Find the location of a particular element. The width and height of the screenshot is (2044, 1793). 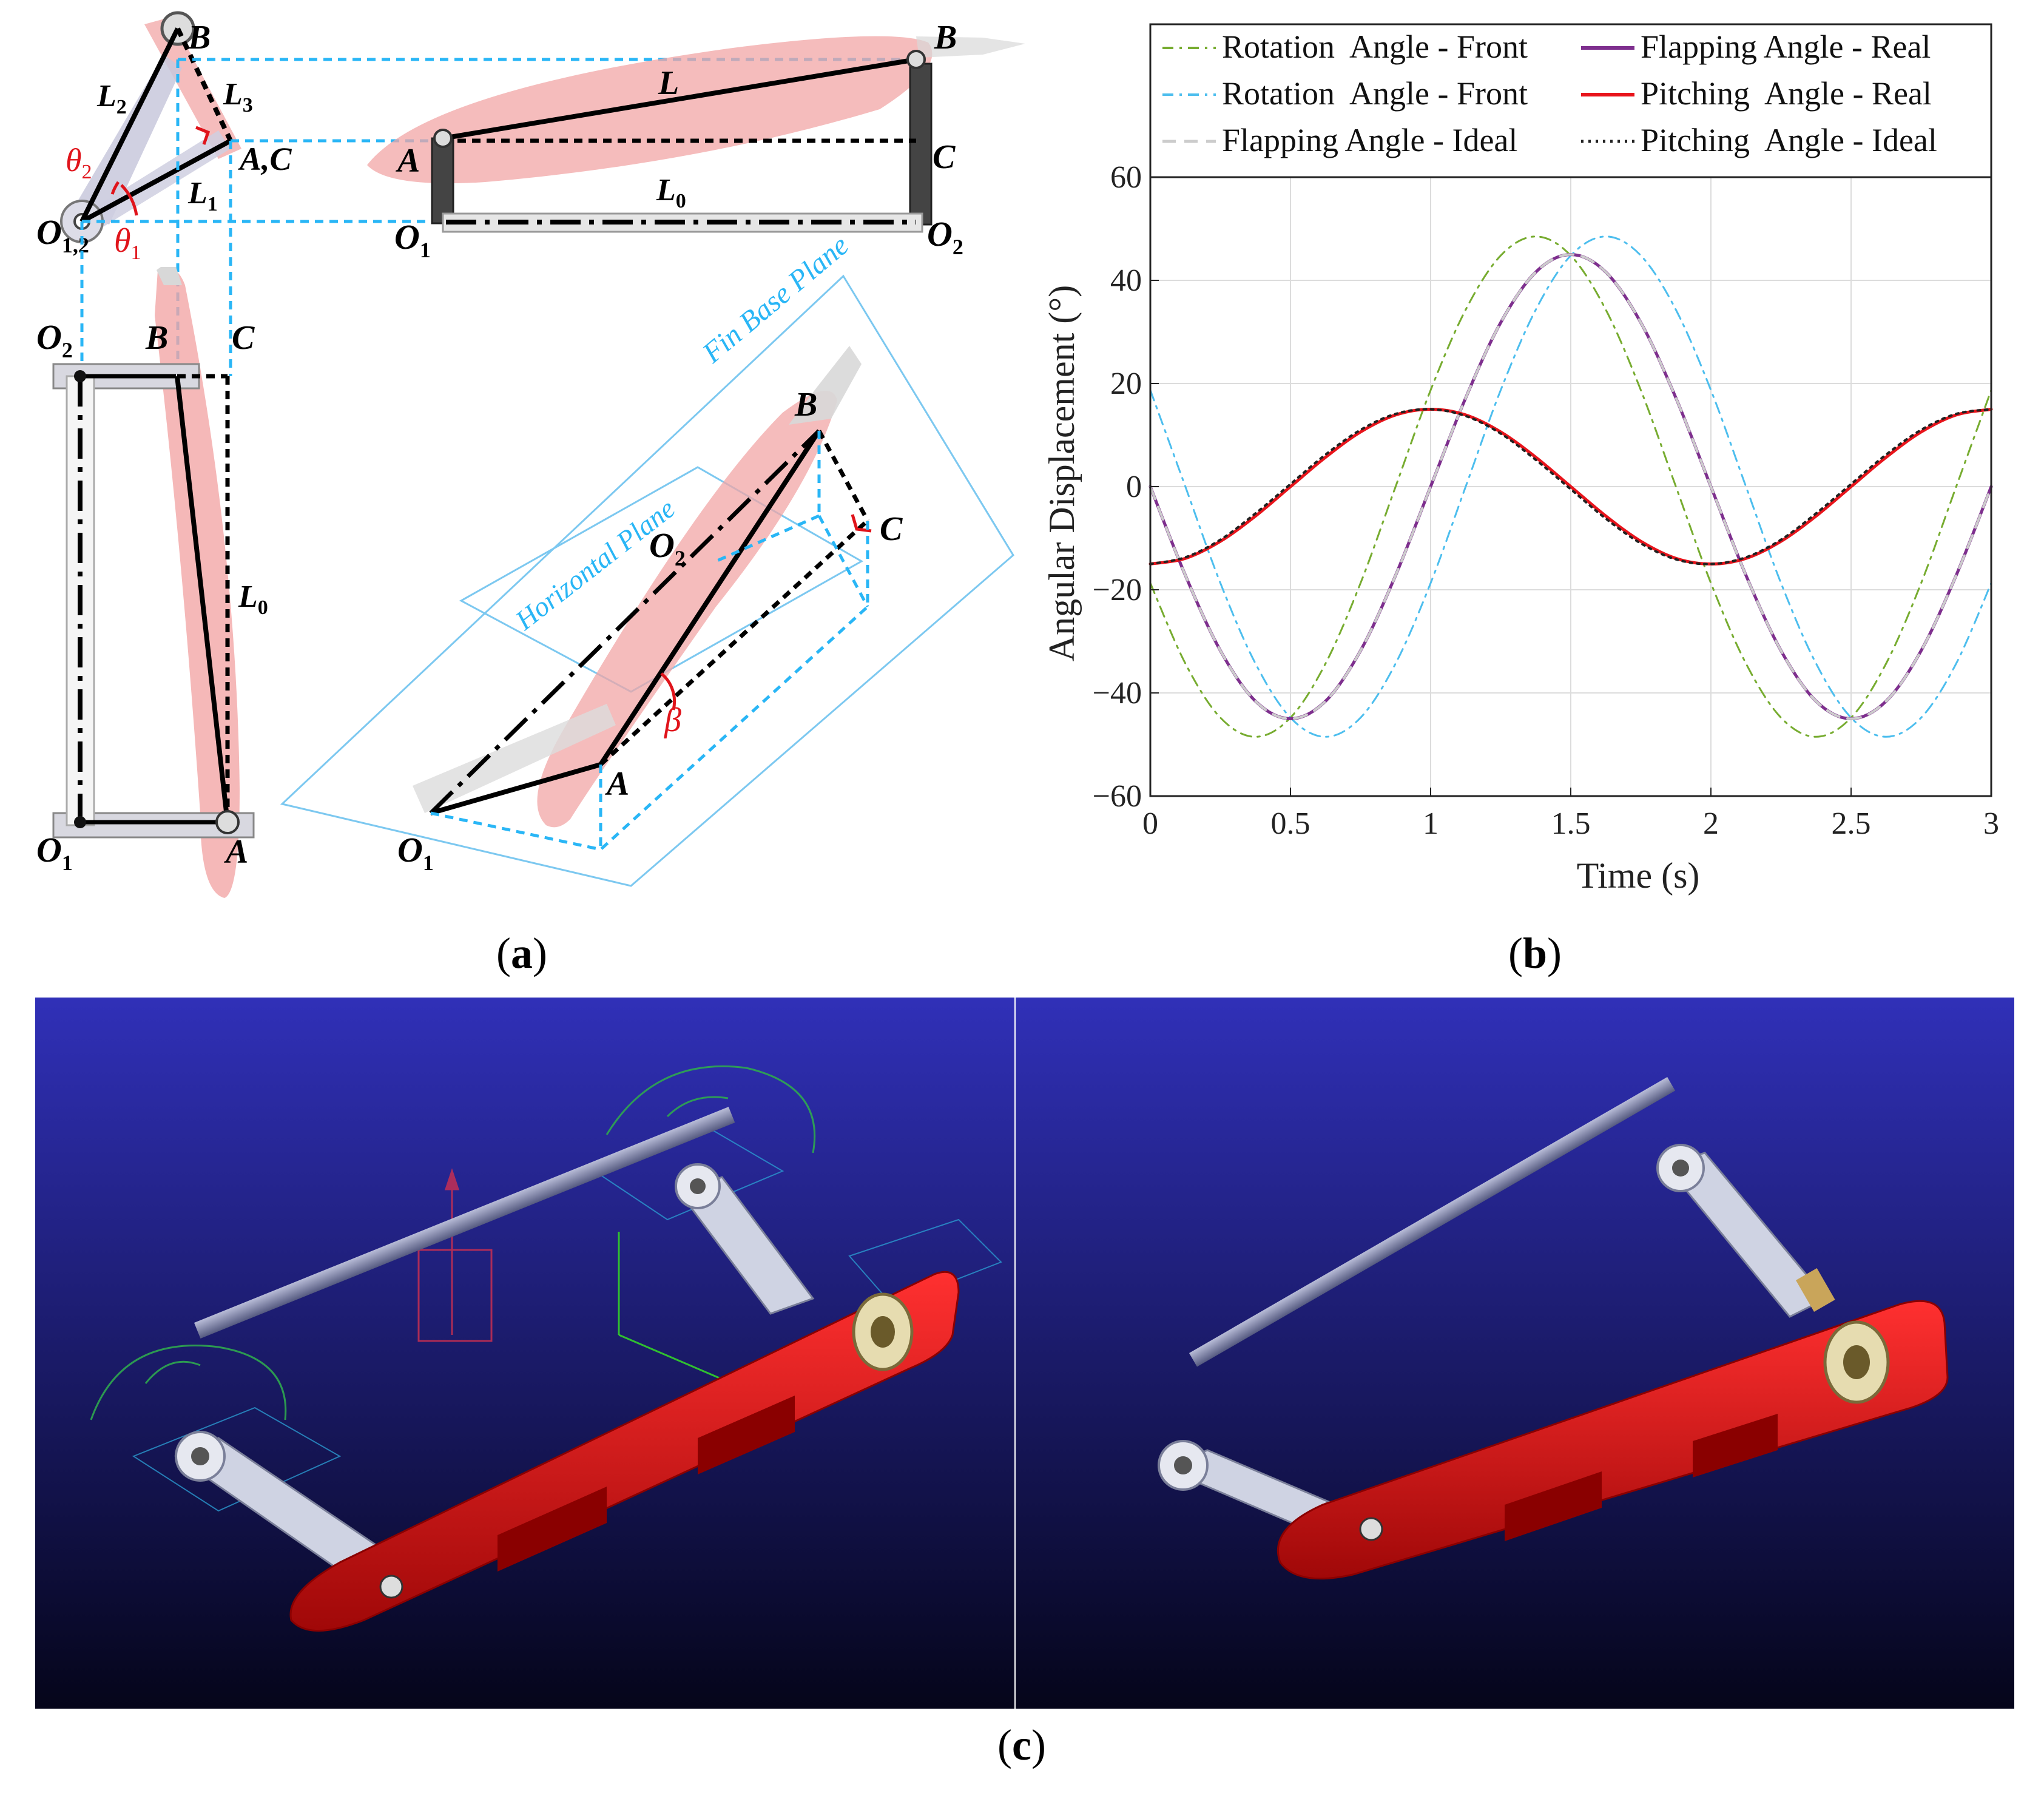

x-tick-label: 1.5 is located at coordinates (1571, 823).